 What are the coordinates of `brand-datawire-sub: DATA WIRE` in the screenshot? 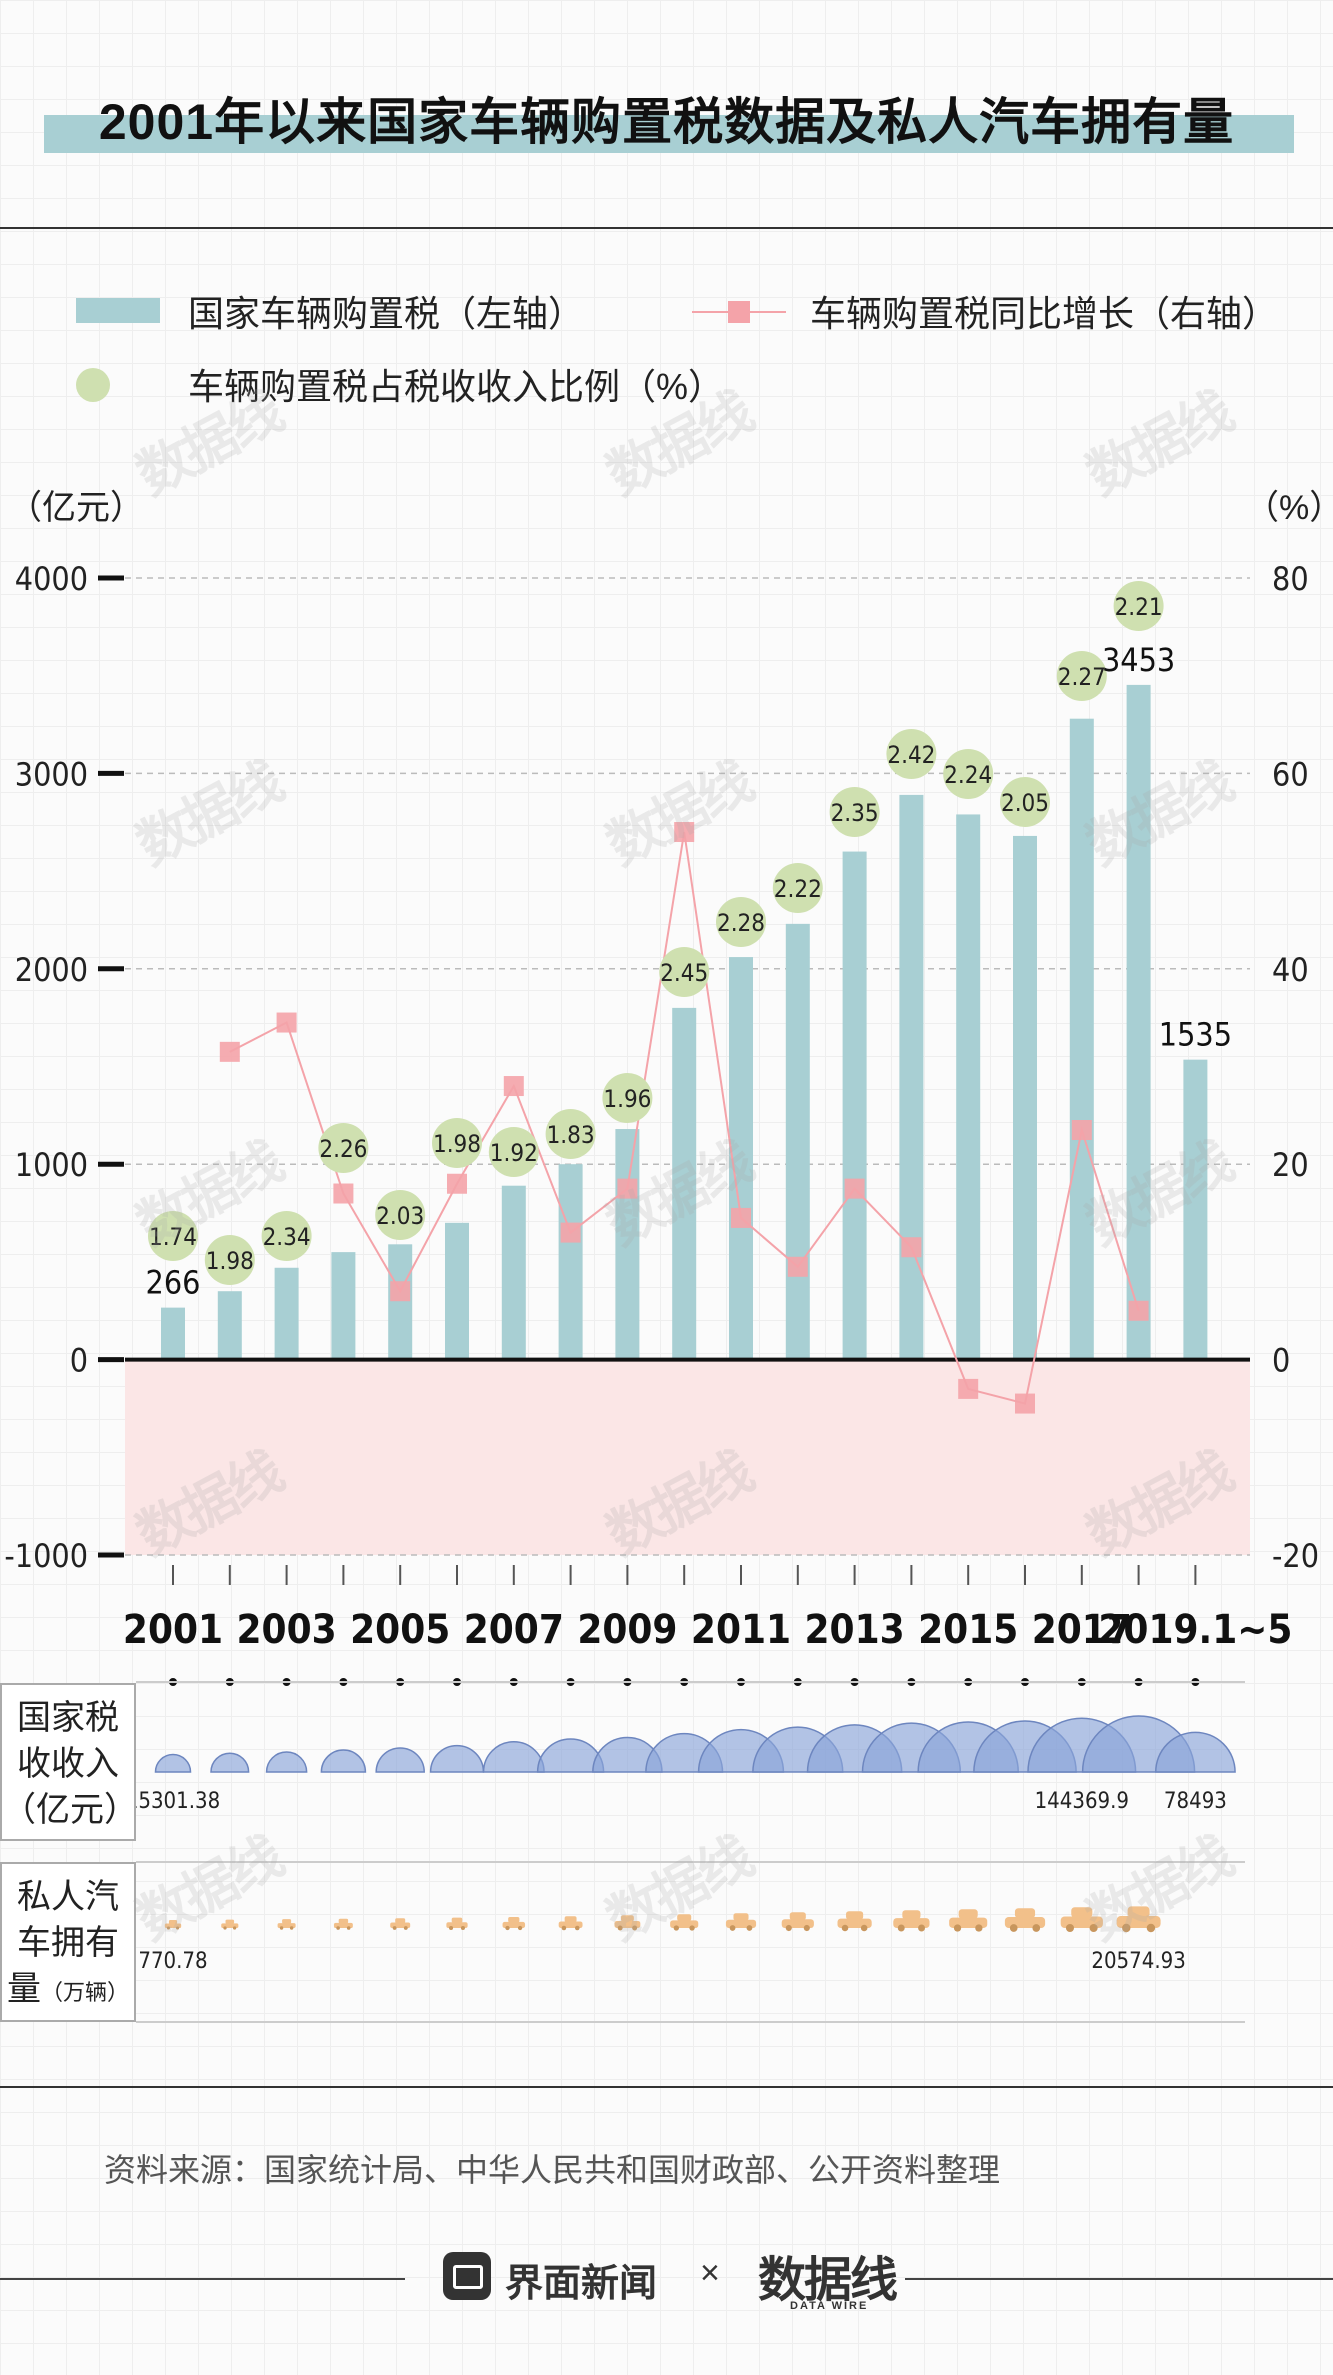 It's located at (829, 2306).